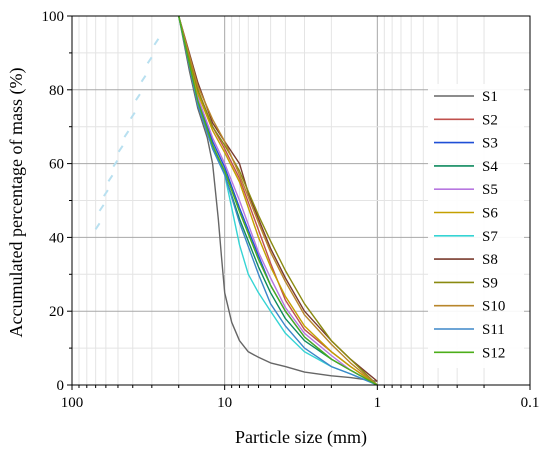 The width and height of the screenshot is (550, 452). What do you see at coordinates (378, 403) in the screenshot?
I see `x-tick-label: 1` at bounding box center [378, 403].